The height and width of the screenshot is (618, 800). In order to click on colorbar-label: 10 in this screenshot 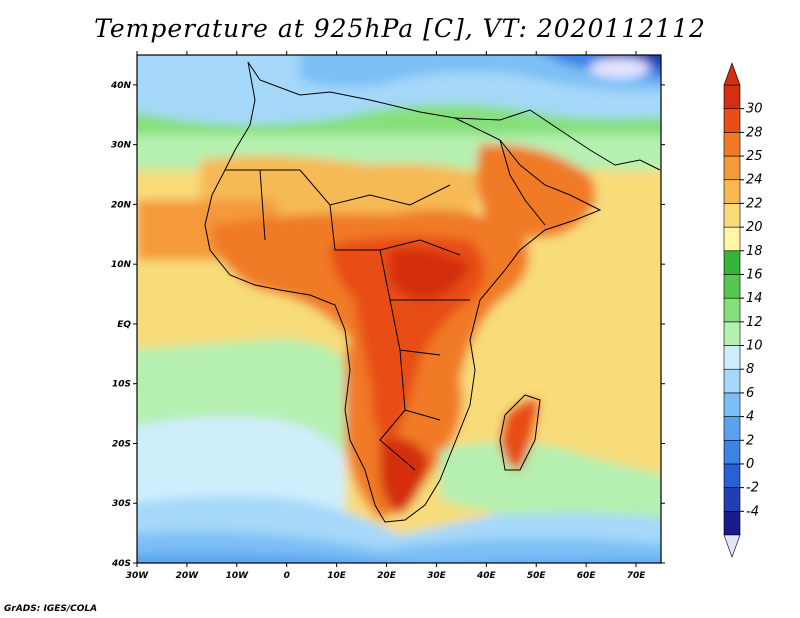, I will do `click(754, 346)`.